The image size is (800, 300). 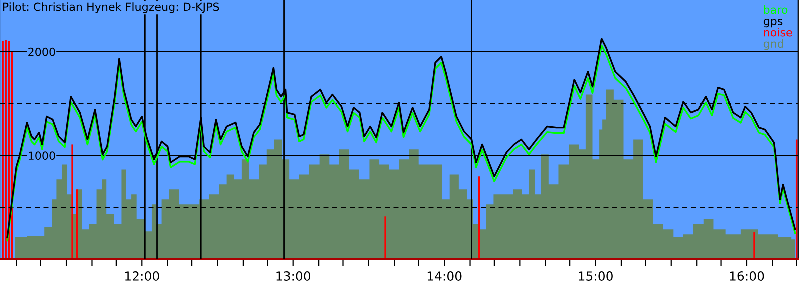 What do you see at coordinates (596, 276) in the screenshot?
I see `x-tick-label: 15:00` at bounding box center [596, 276].